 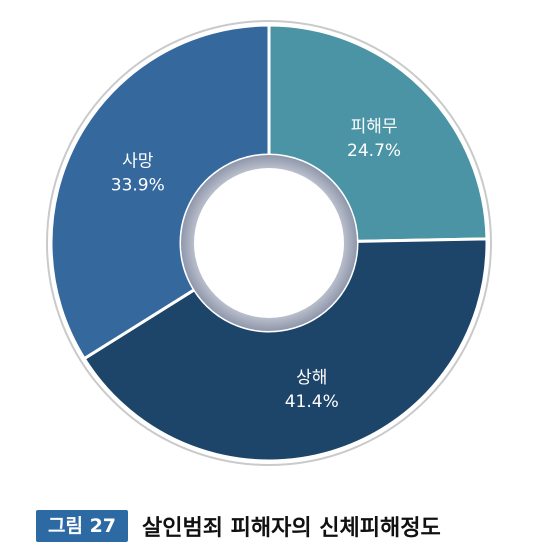 I want to click on figure-title: 살인범죄 피해자의 신체피해정도, so click(x=291, y=528).